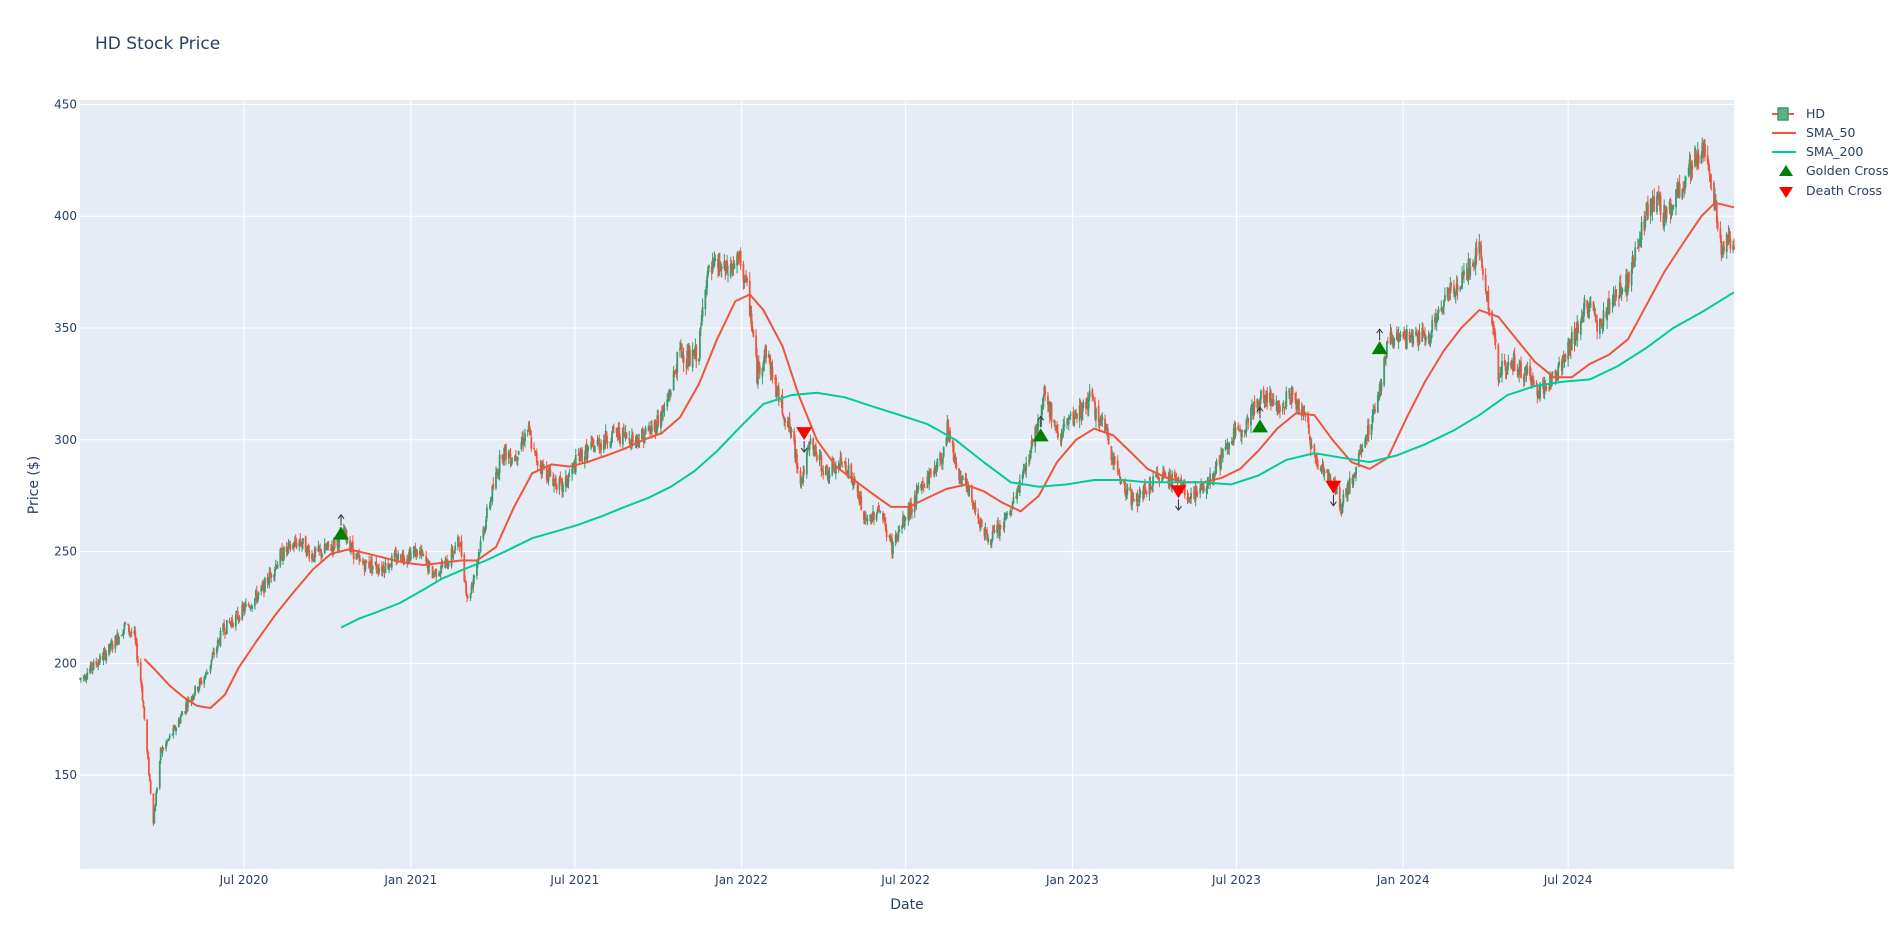 The height and width of the screenshot is (949, 1904). Describe the element at coordinates (860, 434) in the screenshot. I see `cross-markers` at that location.